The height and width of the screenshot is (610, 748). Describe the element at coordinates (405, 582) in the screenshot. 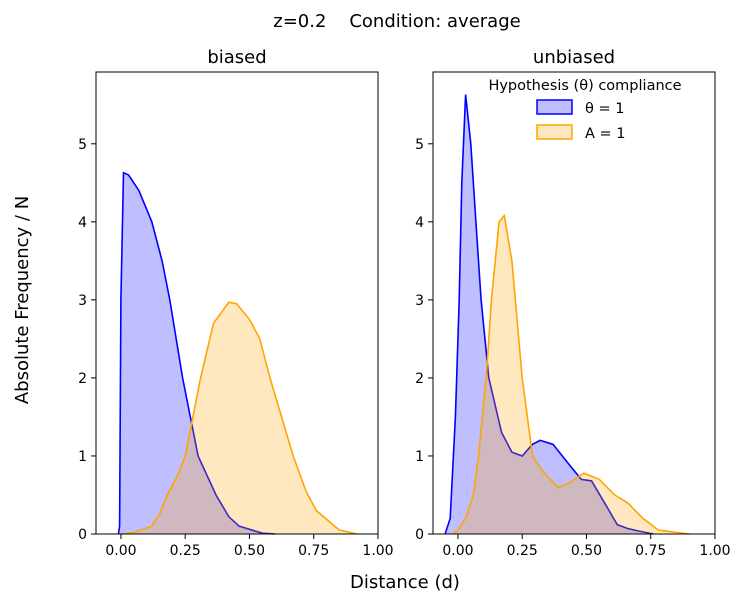

I see `x-axis-label: Distance (d)` at that location.